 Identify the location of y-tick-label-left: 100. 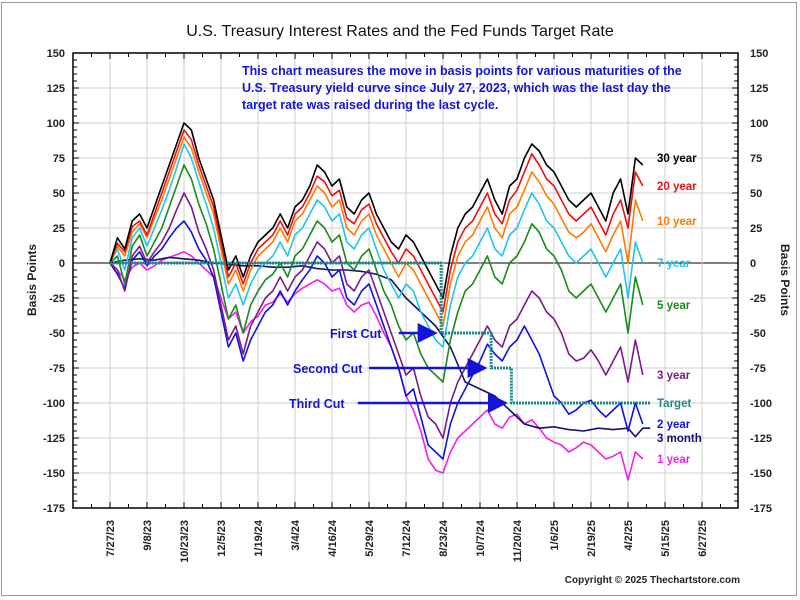
(56, 124).